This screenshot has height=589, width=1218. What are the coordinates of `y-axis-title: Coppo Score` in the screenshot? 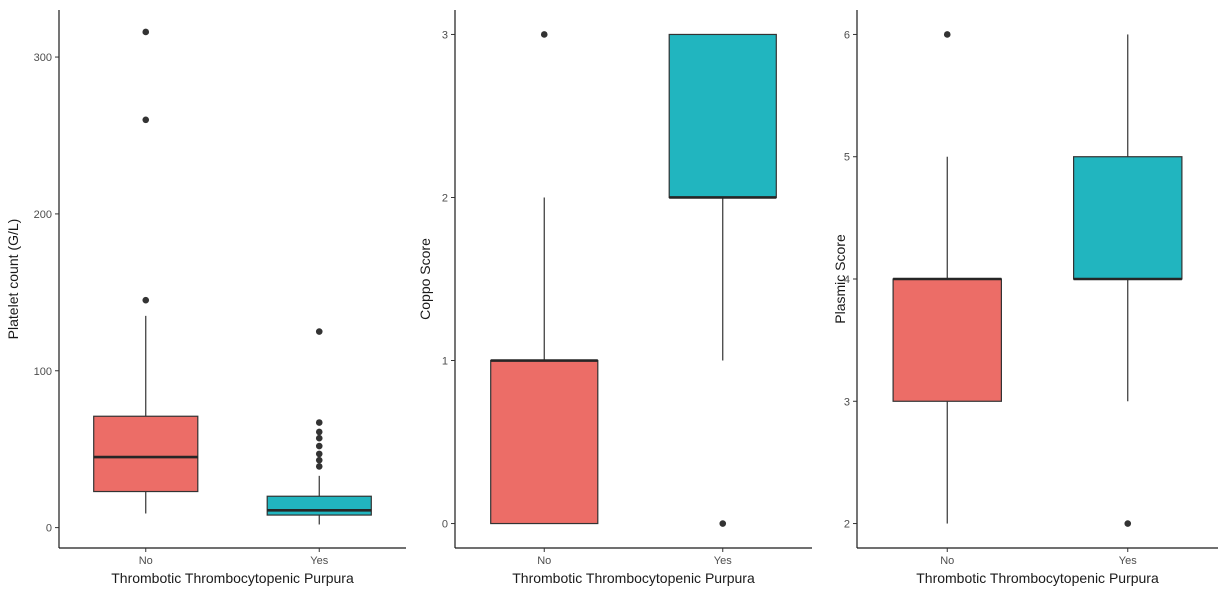 It's located at (425, 279).